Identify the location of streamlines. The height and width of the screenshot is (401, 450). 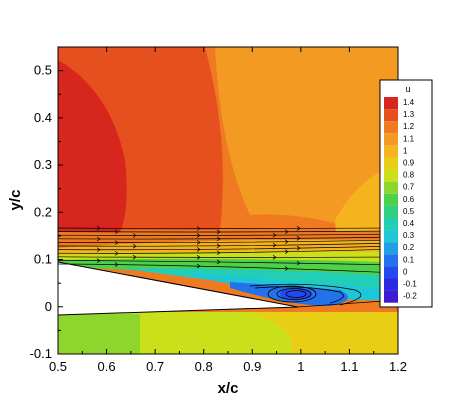
(228, 249).